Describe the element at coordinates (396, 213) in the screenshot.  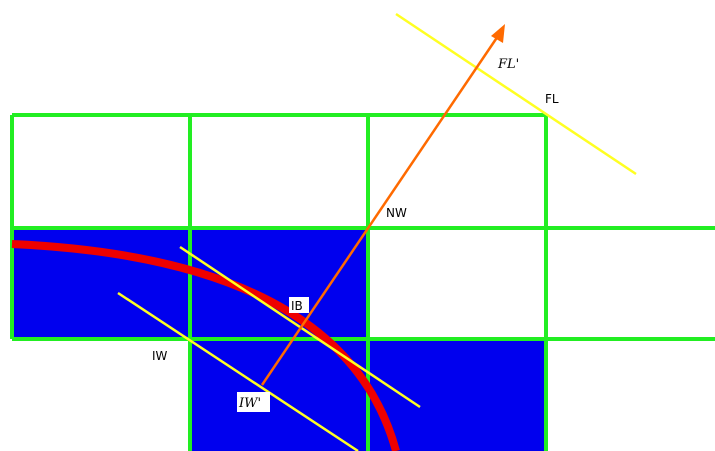
I see `label-nw: NW` at that location.